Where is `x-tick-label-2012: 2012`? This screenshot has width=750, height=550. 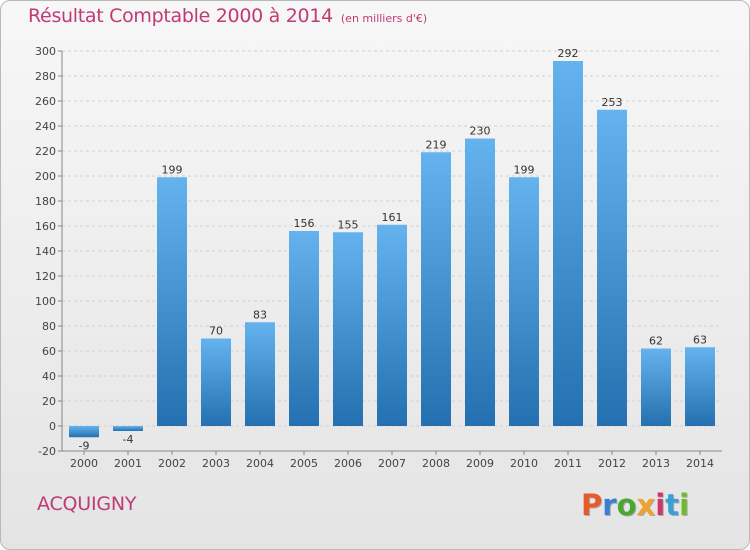
x-tick-label-2012: 2012 is located at coordinates (612, 463).